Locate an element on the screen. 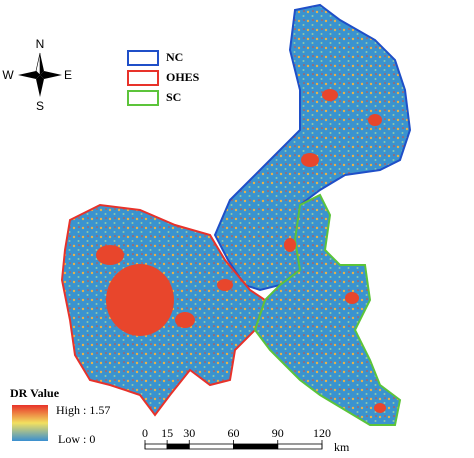  scale-unit: km is located at coordinates (342, 447).